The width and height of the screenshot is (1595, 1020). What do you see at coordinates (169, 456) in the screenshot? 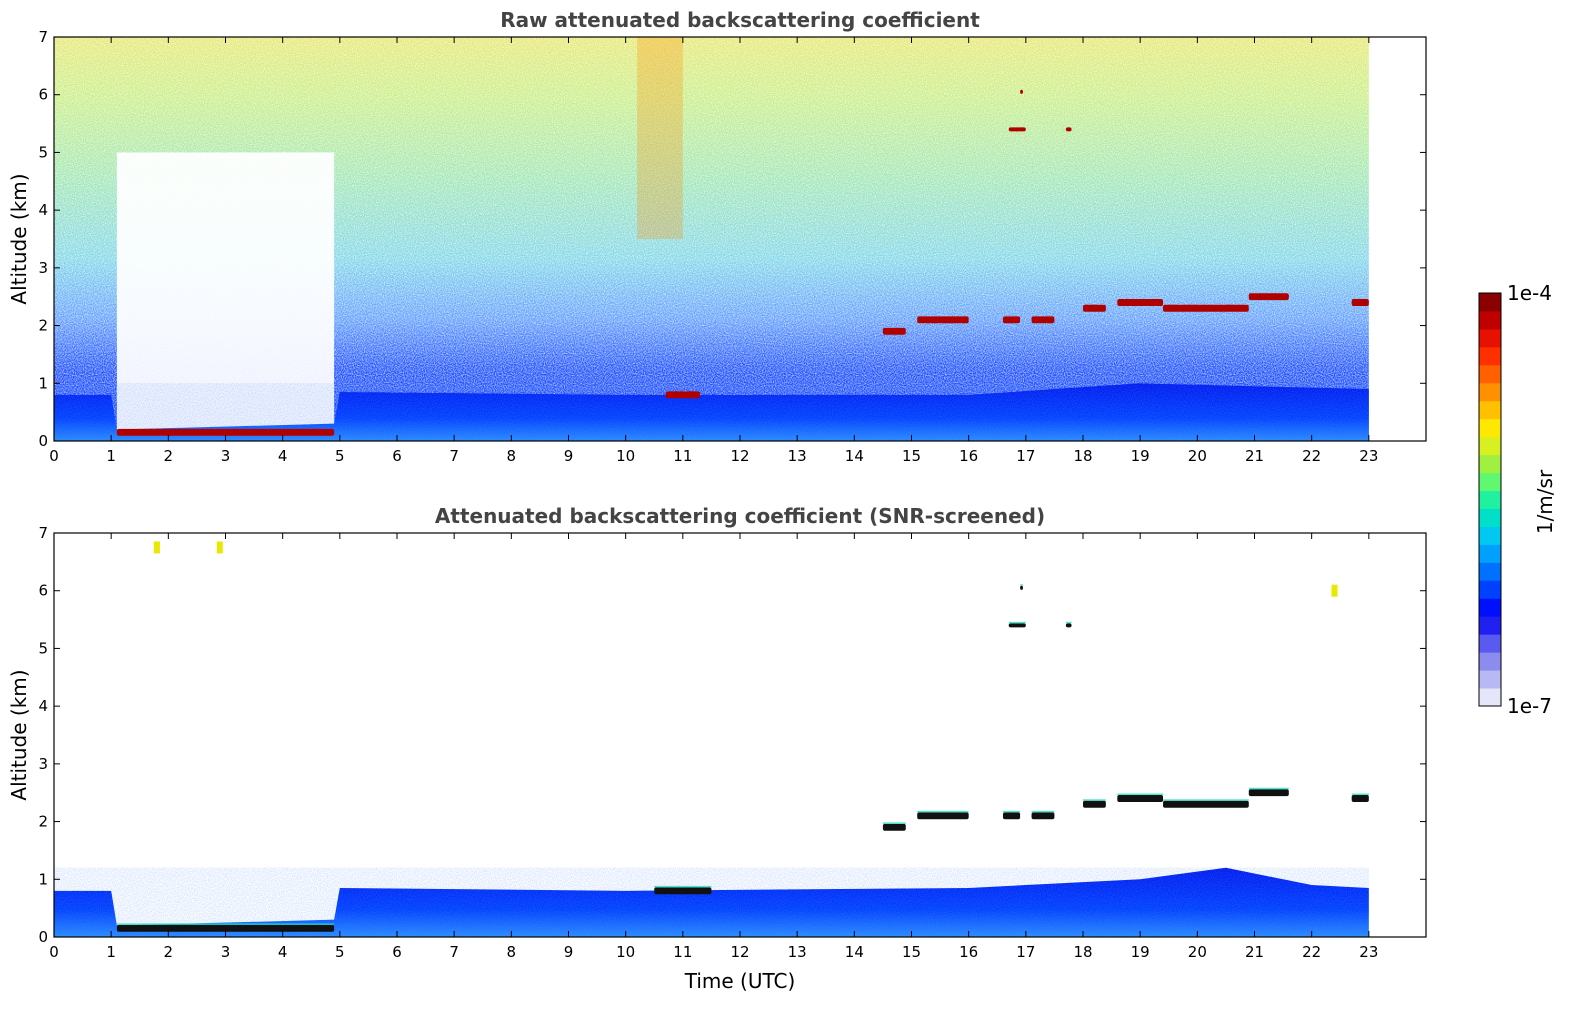
I see `x-tick-label: 2` at bounding box center [169, 456].